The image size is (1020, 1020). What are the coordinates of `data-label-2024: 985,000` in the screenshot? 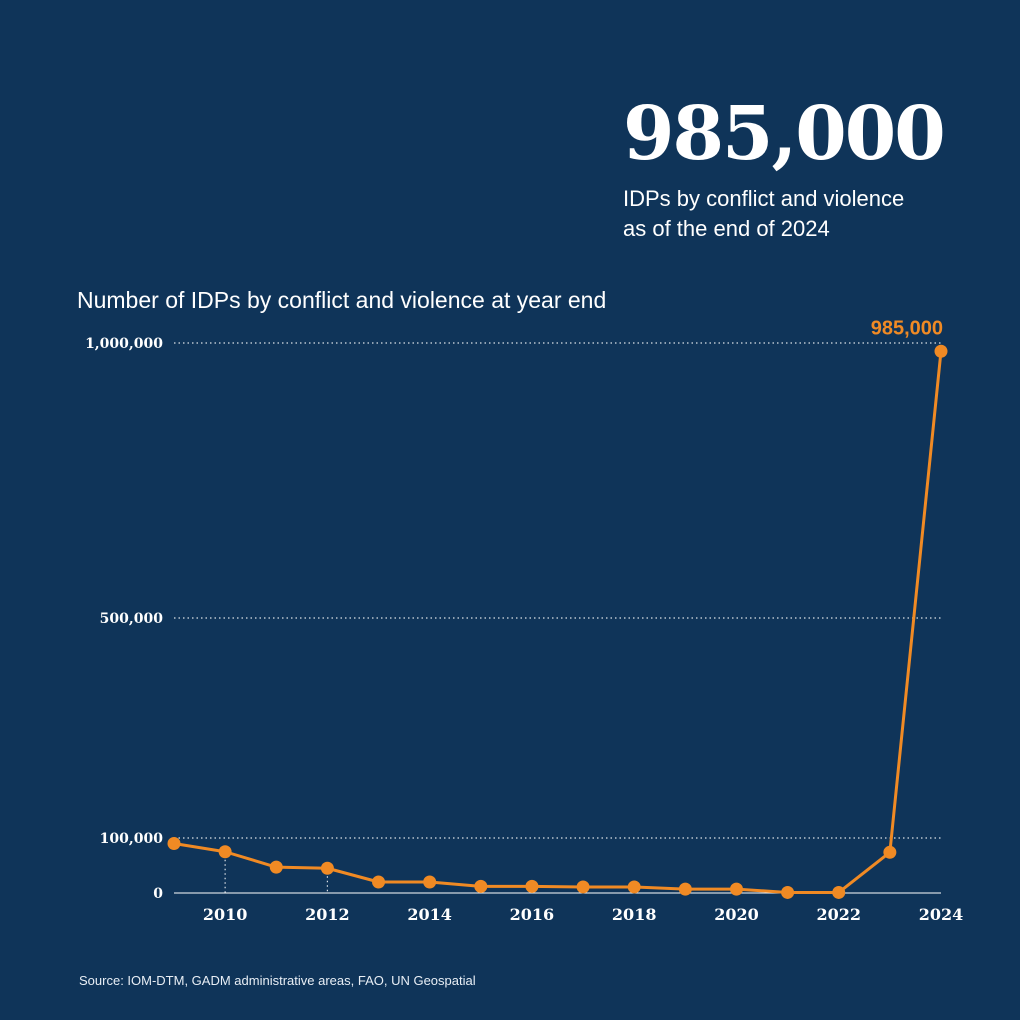 It's located at (907, 328).